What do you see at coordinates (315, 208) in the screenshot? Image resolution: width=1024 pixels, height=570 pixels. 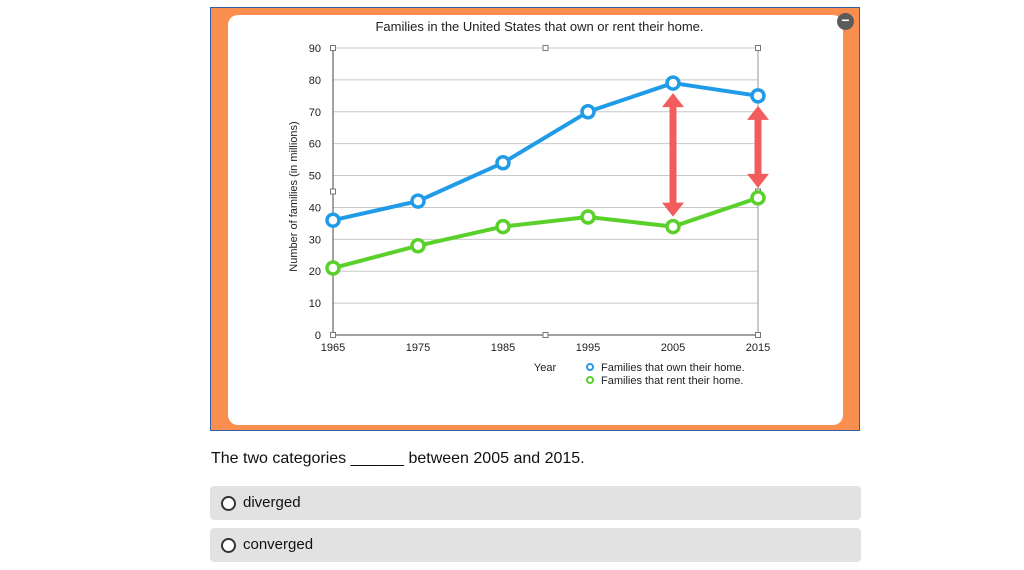 I see `y-tick-label: 40` at bounding box center [315, 208].